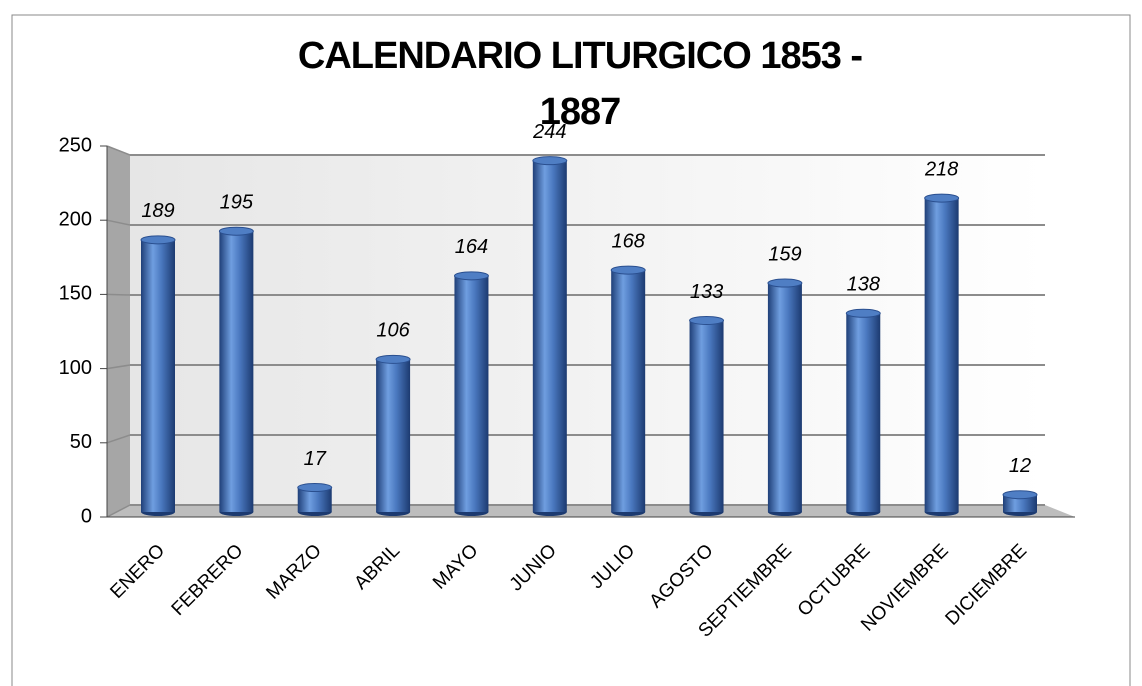 This screenshot has height=686, width=1142. What do you see at coordinates (533, 567) in the screenshot?
I see `x-tick-label: JUNIO` at bounding box center [533, 567].